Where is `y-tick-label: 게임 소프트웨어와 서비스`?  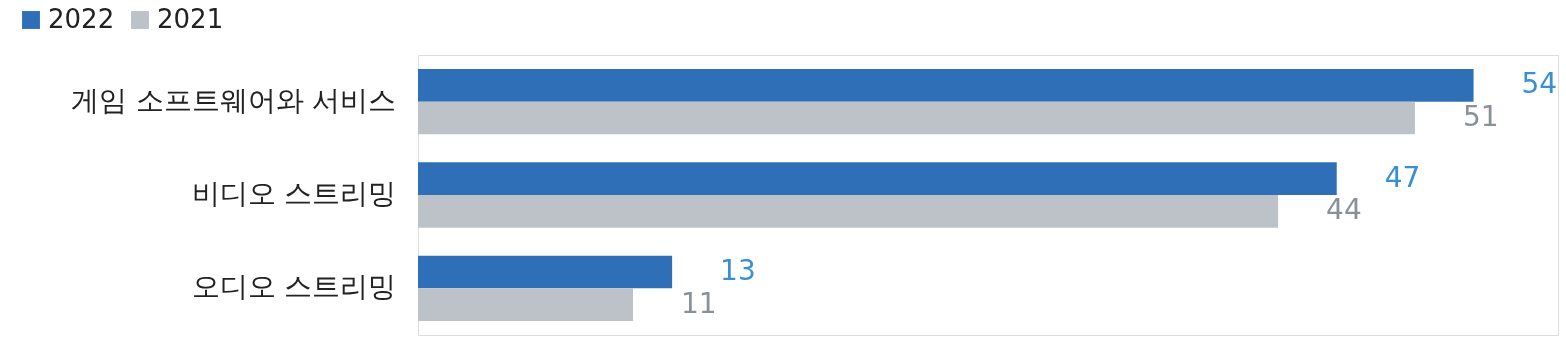
y-tick-label: 게임 소프트웨어와 서비스 is located at coordinates (233, 100).